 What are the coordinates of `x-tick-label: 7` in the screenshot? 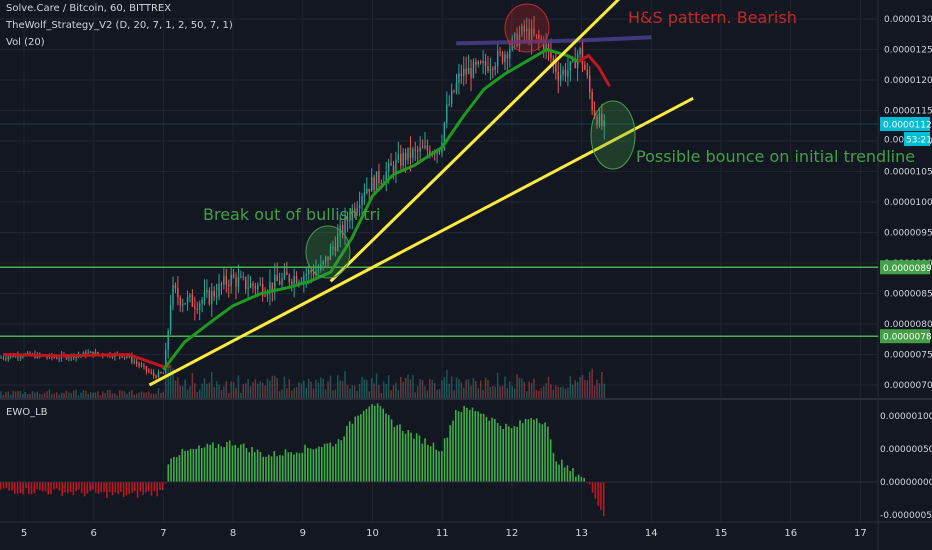 It's located at (163, 533).